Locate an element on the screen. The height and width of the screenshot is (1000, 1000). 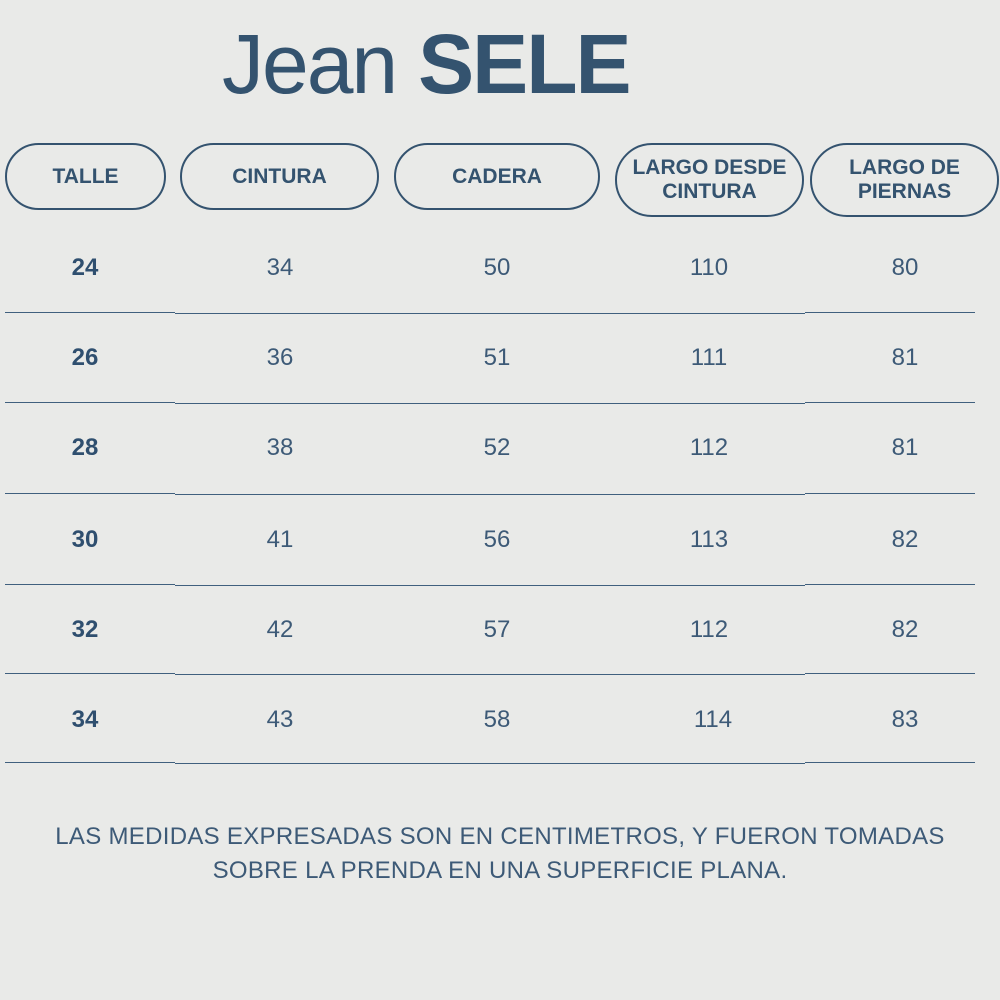
cell-talle: 24 is located at coordinates (85, 267).